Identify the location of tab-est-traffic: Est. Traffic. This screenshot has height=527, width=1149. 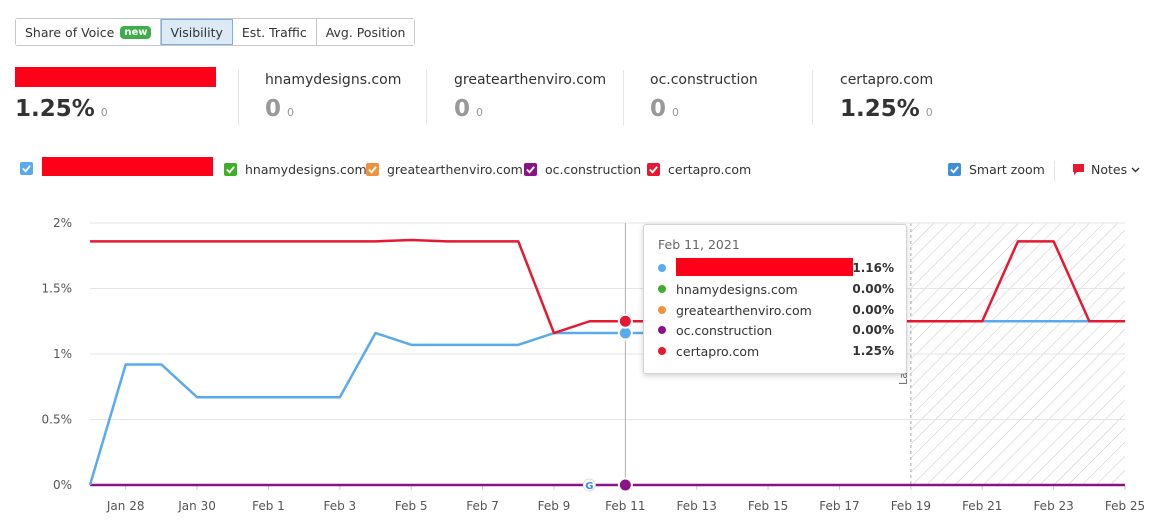
(274, 32).